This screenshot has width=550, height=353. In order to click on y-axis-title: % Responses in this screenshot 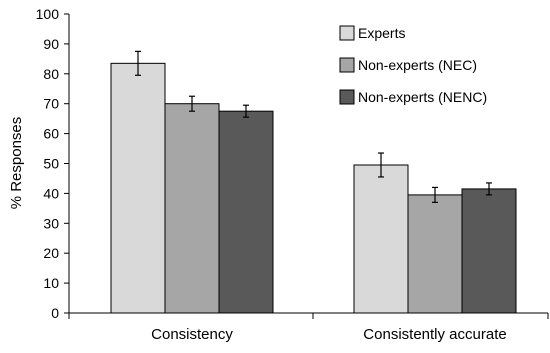, I will do `click(16, 163)`.